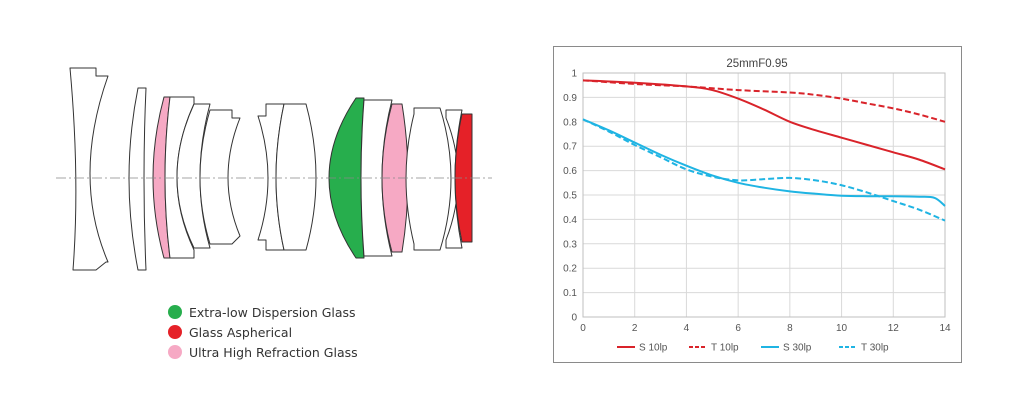  Describe the element at coordinates (272, 312) in the screenshot. I see `legend-label: Extra-low Dispersion Glass` at that location.